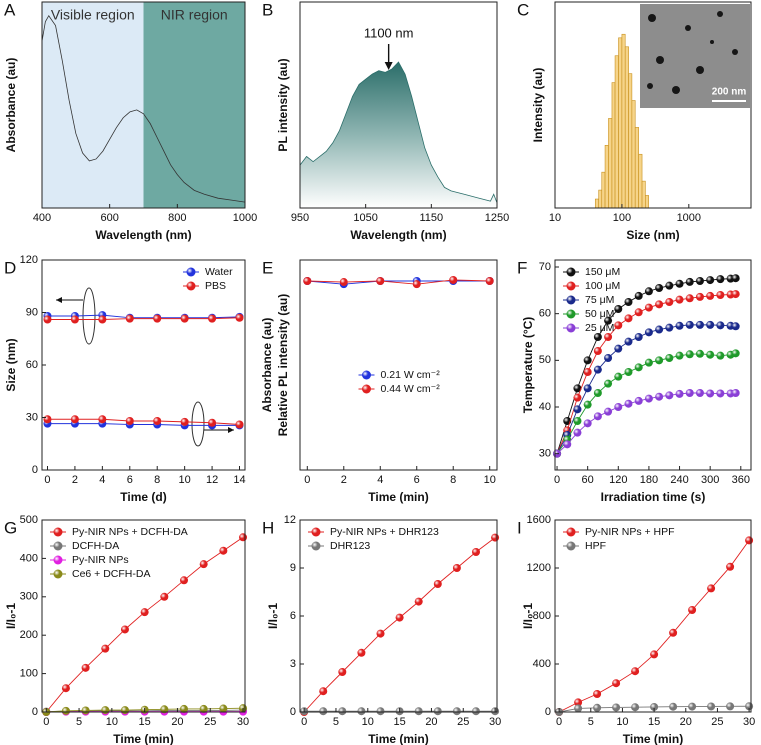 This screenshot has height=745, width=761. I want to click on panel-label: E, so click(267, 267).